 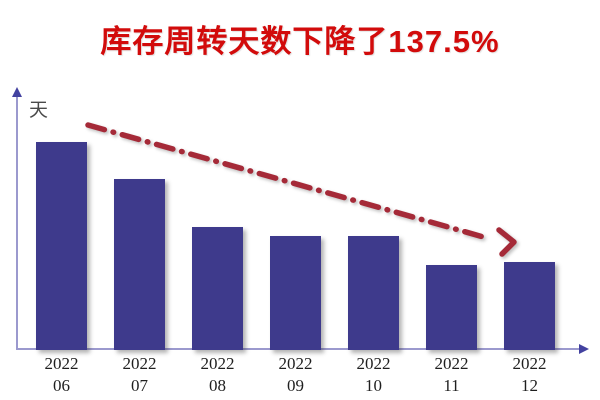 What do you see at coordinates (451, 385) in the screenshot?
I see `tick-month: 11` at bounding box center [451, 385].